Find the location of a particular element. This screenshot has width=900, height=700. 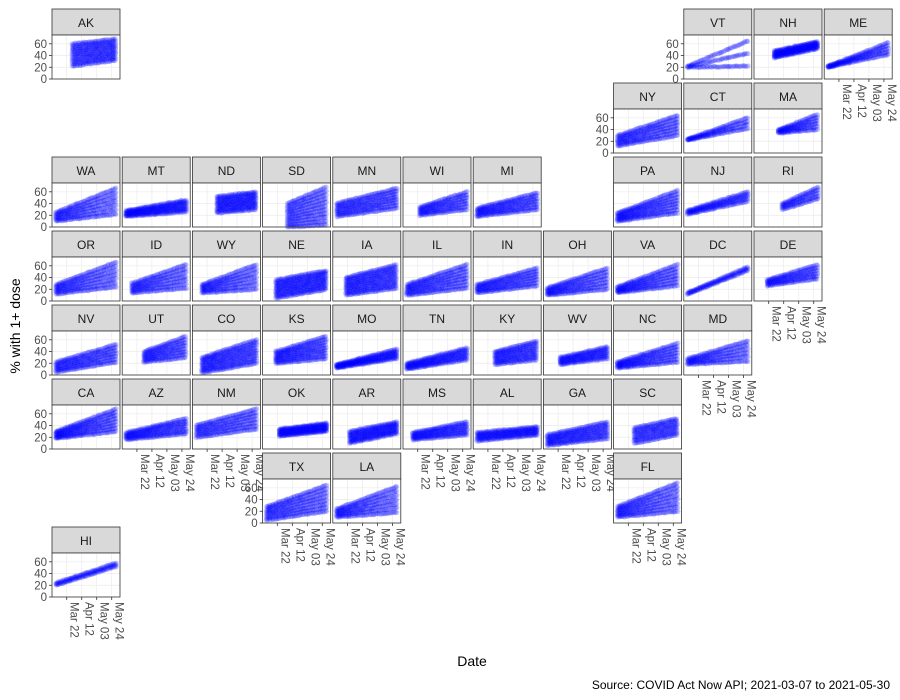

facet-sd: SD is located at coordinates (297, 193).